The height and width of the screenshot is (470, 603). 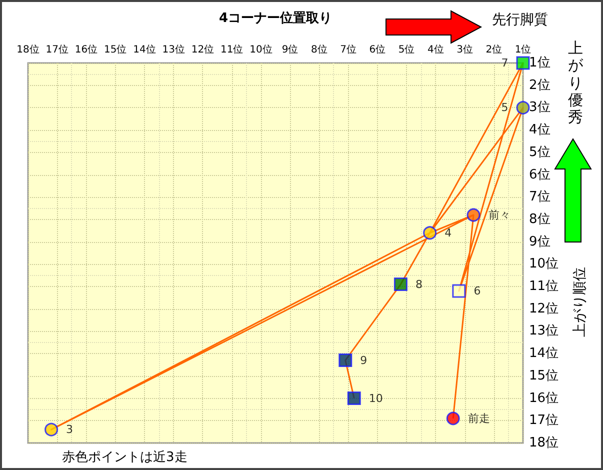 I want to click on y-tick-label: 7位, so click(x=539, y=197).